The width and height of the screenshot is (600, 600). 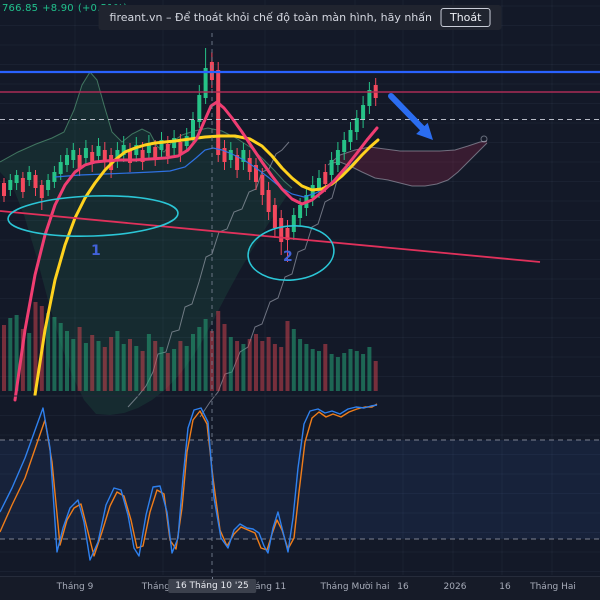 What do you see at coordinates (407, 113) in the screenshot?
I see `blue-arrow-shaft` at bounding box center [407, 113].